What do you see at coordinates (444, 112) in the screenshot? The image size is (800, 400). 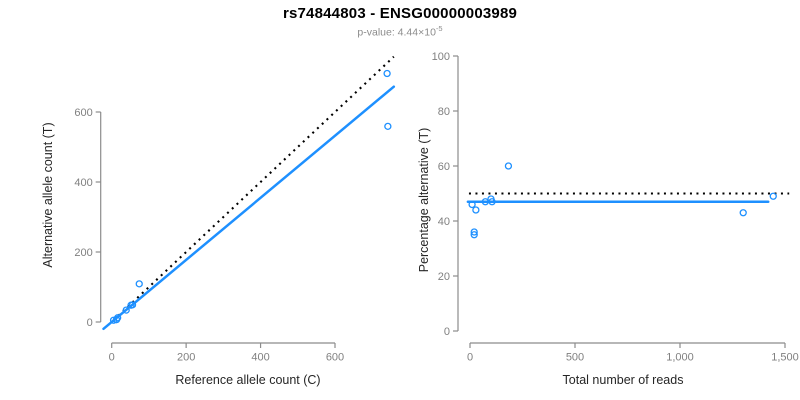 I see `y-tick-label: 80` at bounding box center [444, 112].